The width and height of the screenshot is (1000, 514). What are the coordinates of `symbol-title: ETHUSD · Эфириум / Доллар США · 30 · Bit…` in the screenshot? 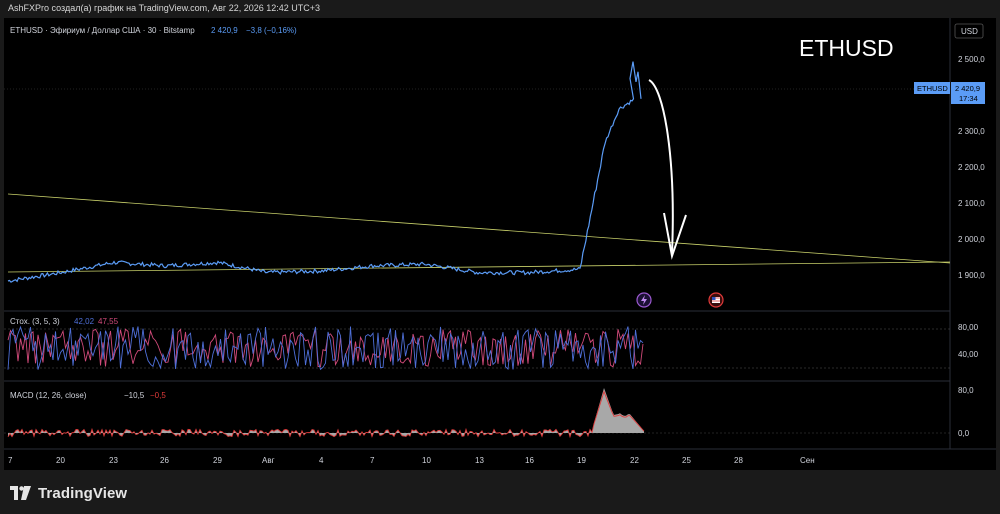 It's located at (102, 30).